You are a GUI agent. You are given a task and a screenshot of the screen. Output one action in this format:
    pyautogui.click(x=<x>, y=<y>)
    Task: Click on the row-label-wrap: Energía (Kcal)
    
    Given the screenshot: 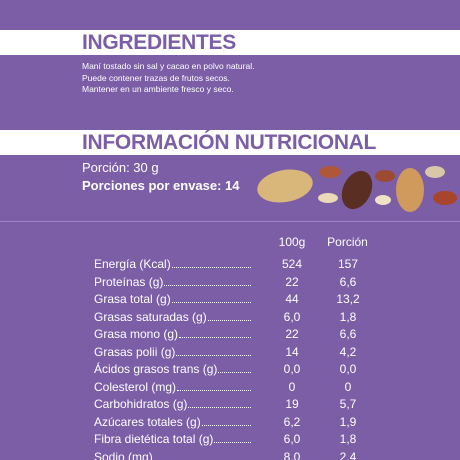 What is the action you would take?
    pyautogui.click(x=173, y=264)
    